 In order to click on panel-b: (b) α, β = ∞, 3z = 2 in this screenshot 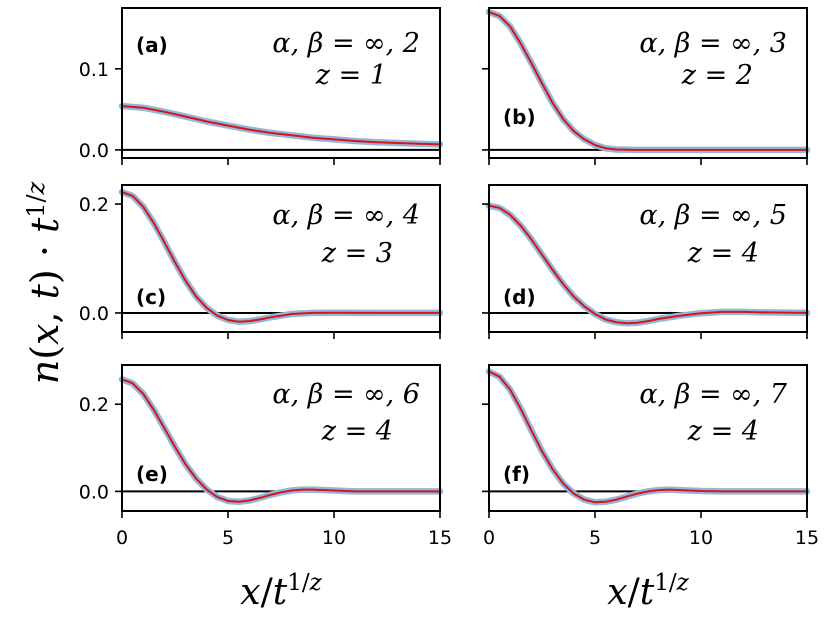, I will do `click(646, 86)`.